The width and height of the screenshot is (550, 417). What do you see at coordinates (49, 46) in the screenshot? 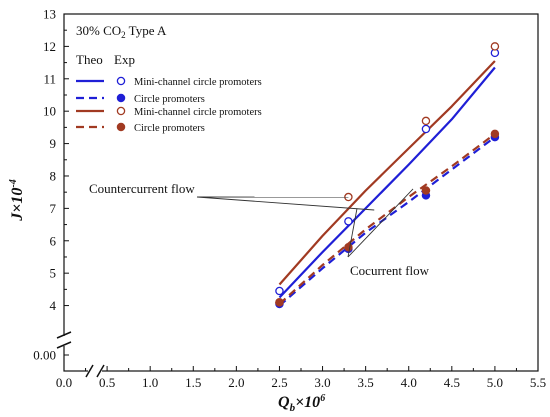
I see `y-tick-label: 12` at bounding box center [49, 46].